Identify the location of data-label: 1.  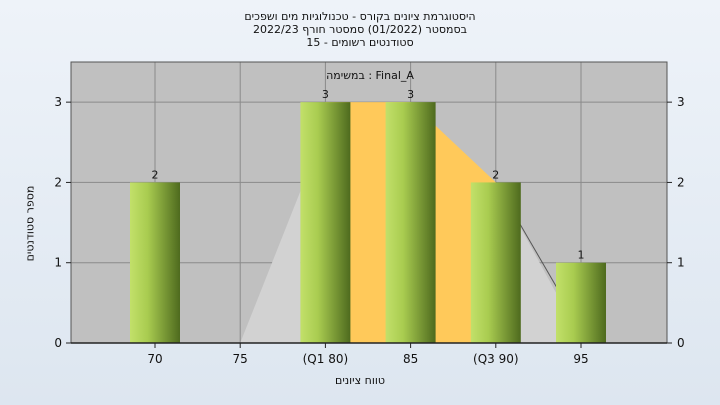
(581, 255).